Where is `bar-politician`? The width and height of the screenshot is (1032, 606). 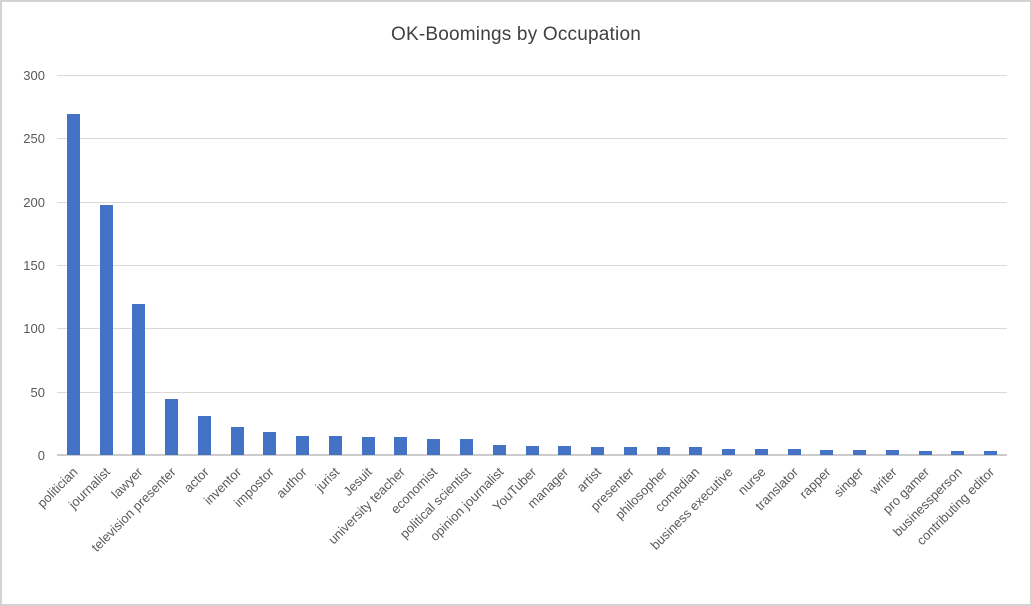 bar-politician is located at coordinates (73, 284).